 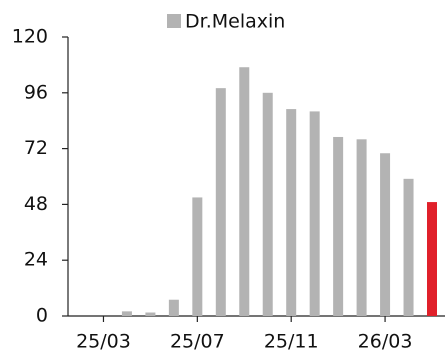 I want to click on y-tick-label: 24, so click(x=36, y=260).